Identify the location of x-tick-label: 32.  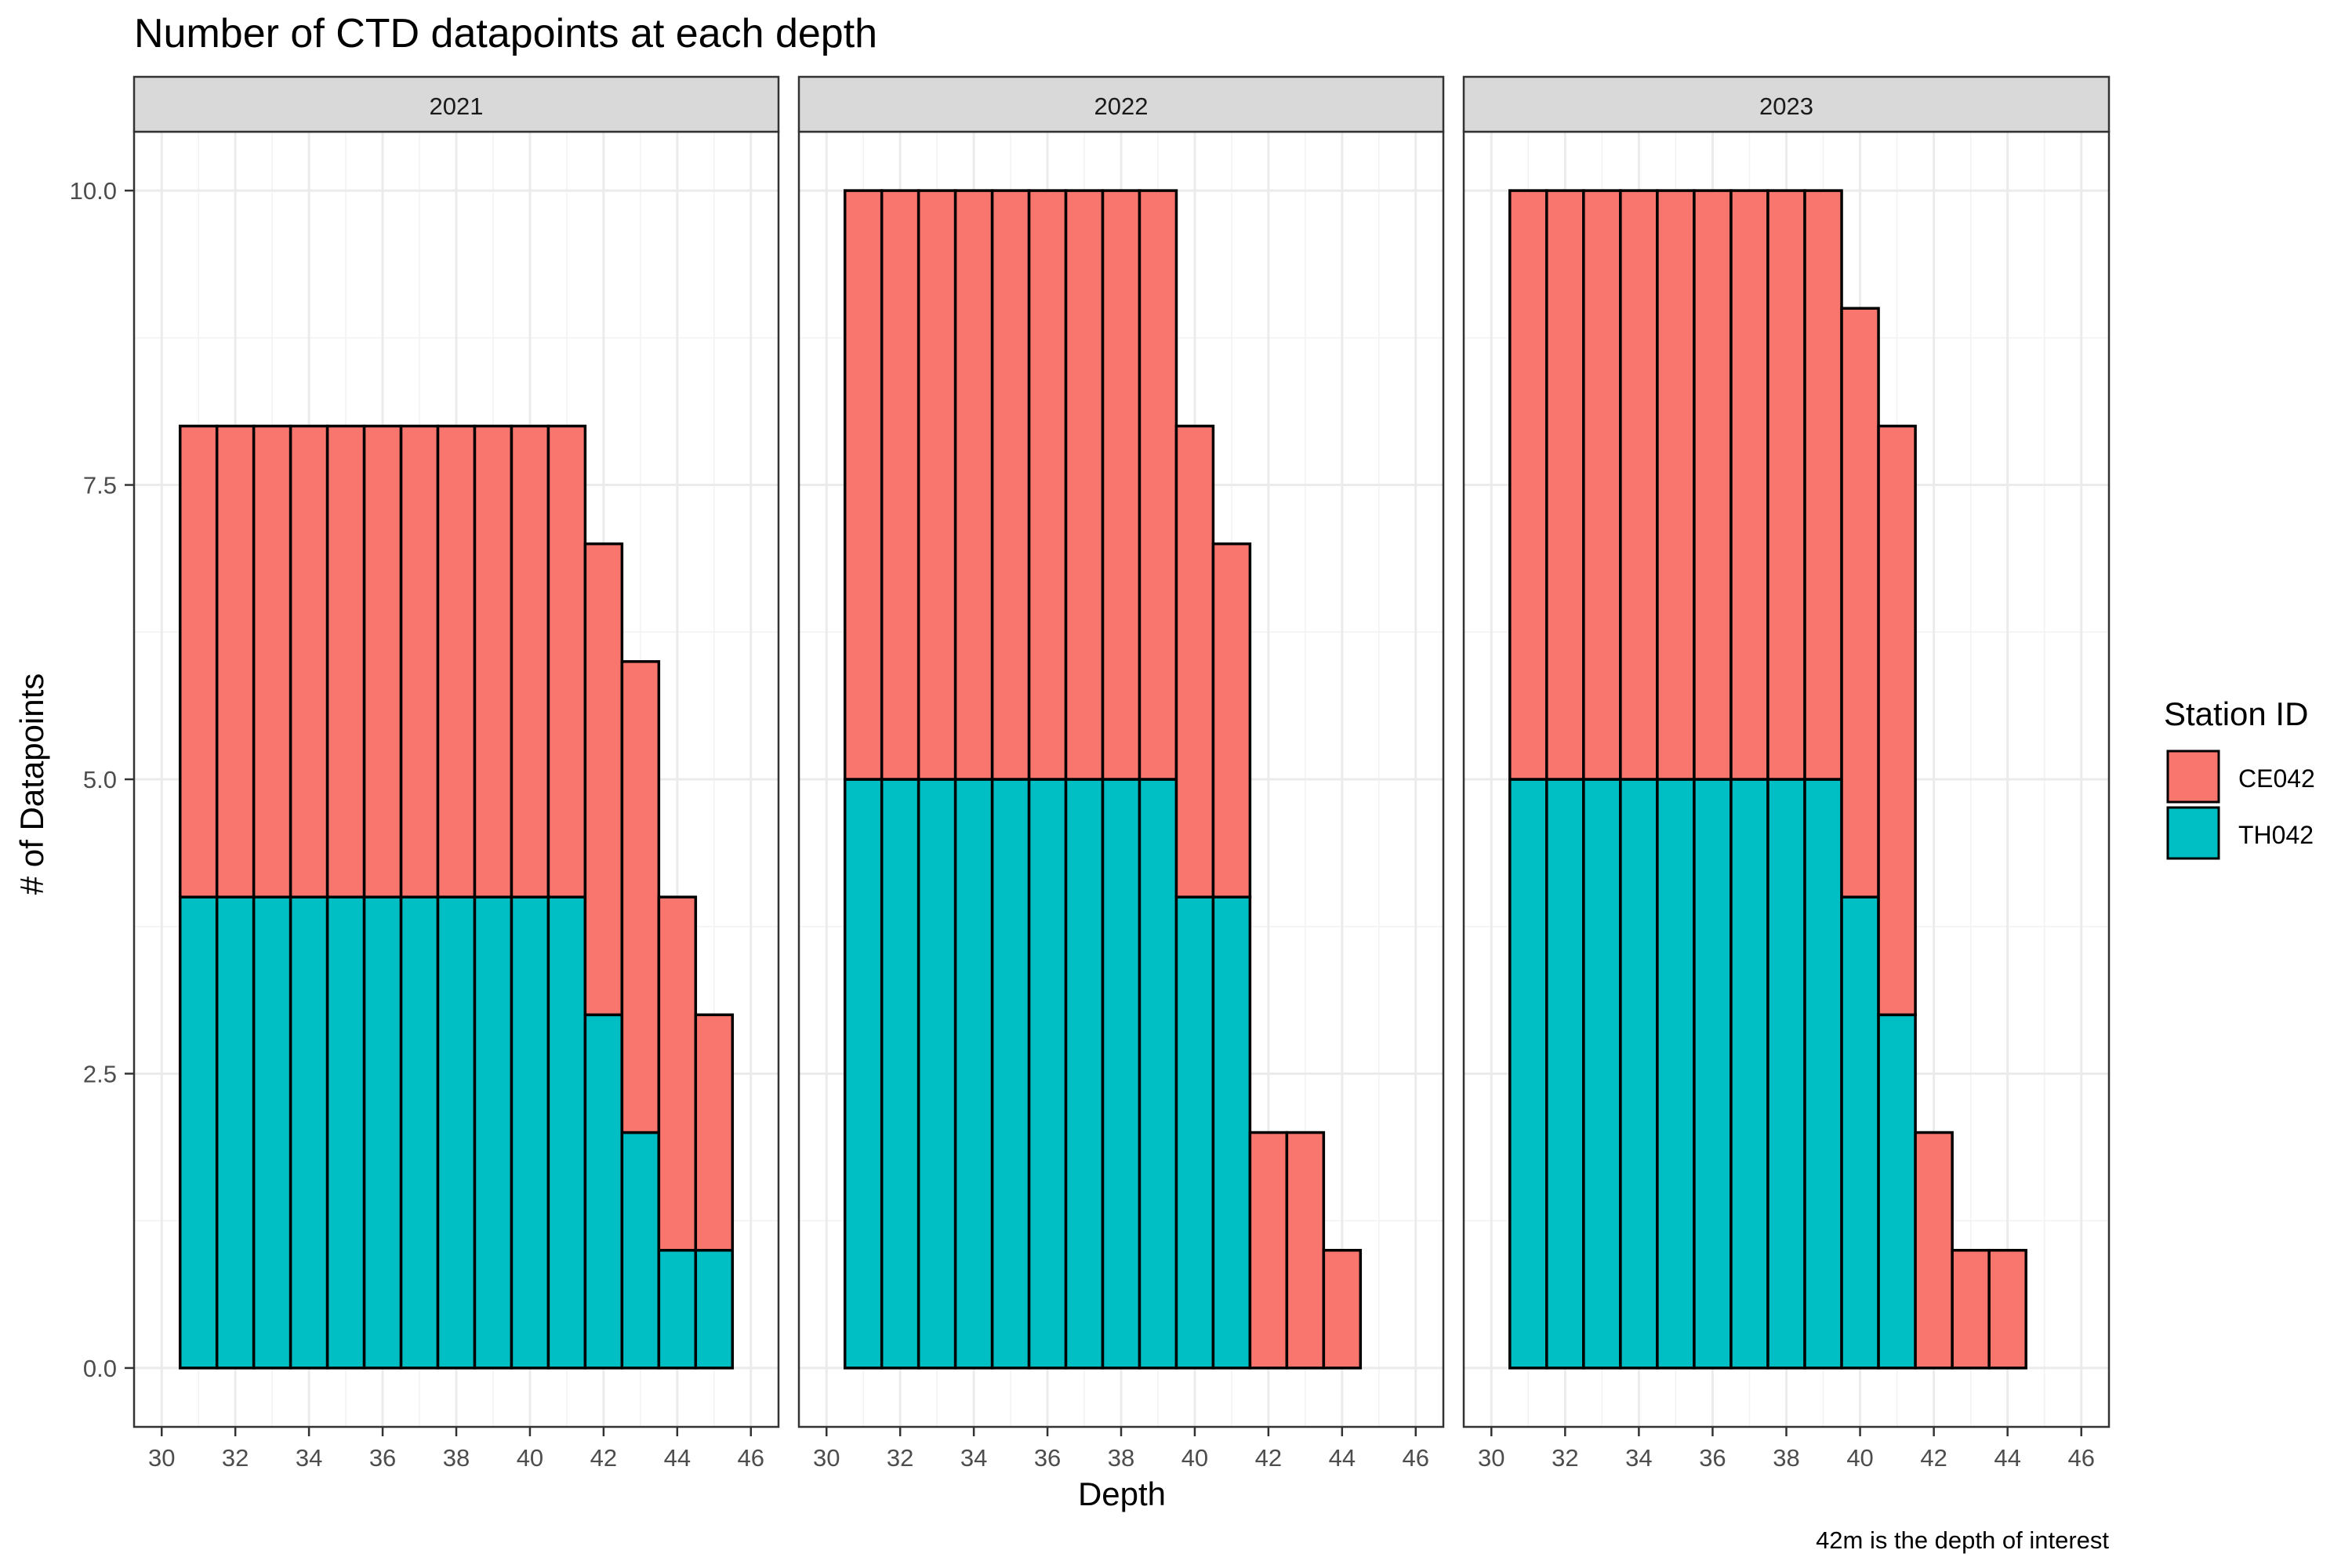
(1565, 1458).